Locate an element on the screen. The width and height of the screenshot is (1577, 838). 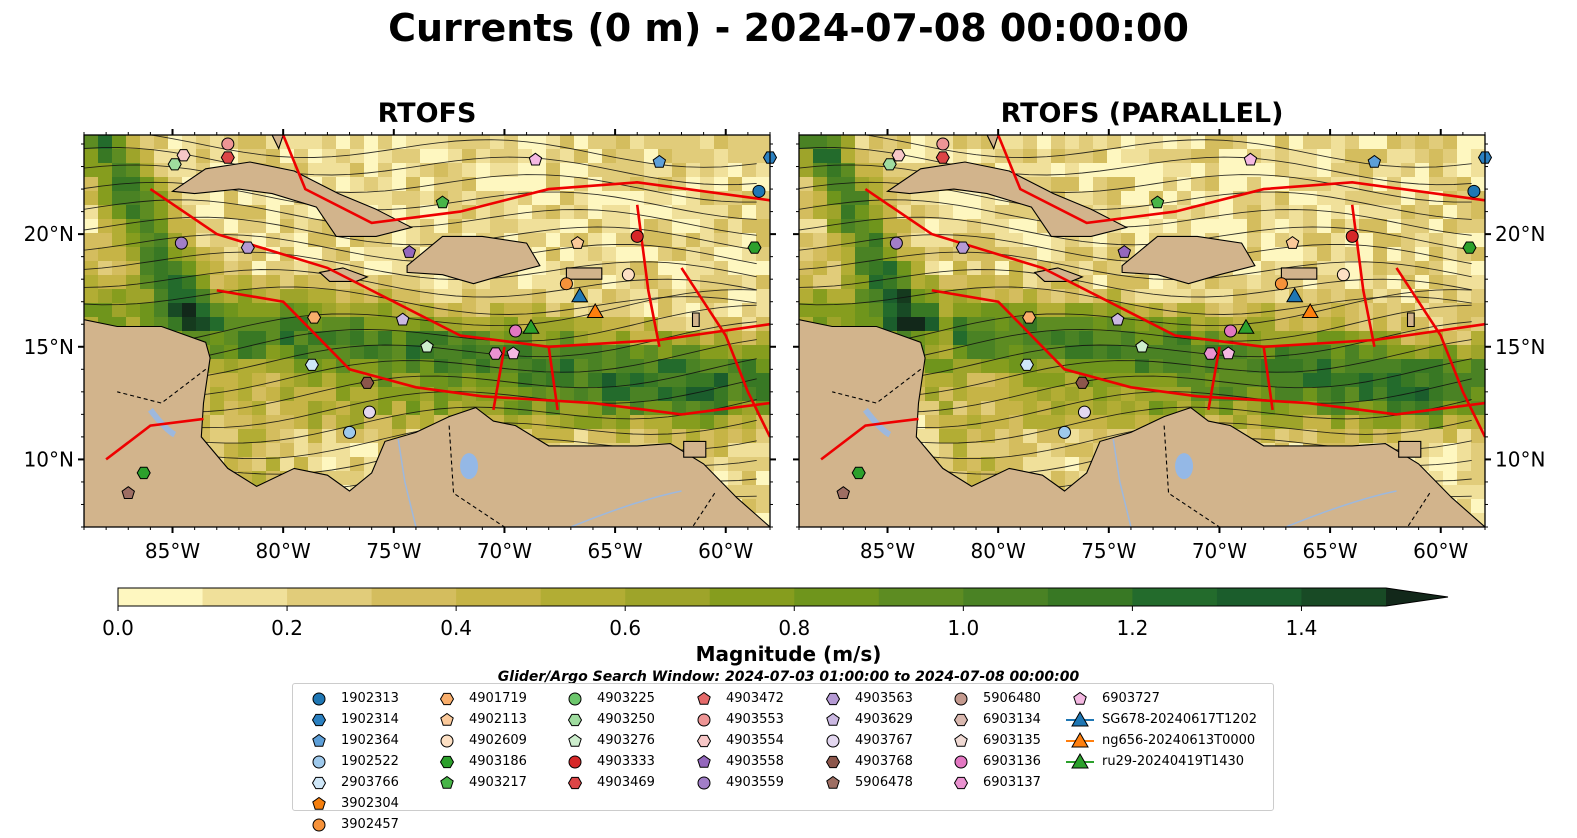
legend-item: 6903137 is located at coordinates (994, 782).